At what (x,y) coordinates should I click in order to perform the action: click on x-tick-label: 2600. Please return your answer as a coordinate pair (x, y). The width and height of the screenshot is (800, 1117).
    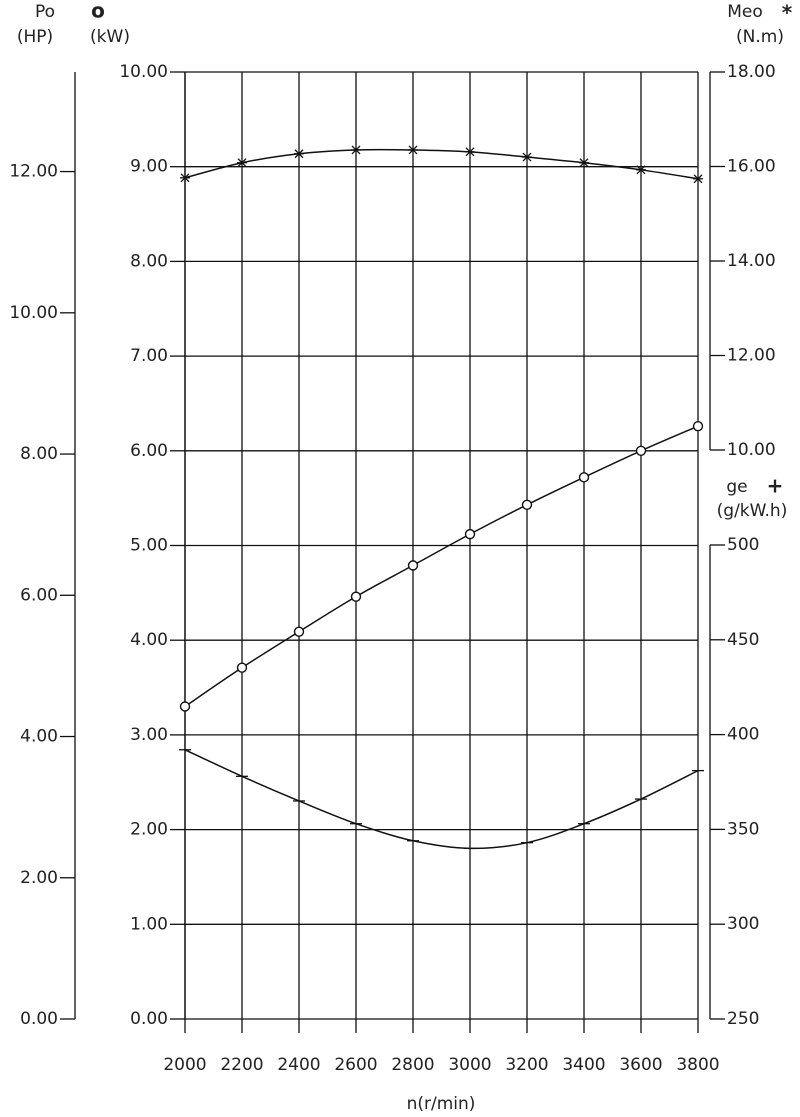
    Looking at the image, I should click on (355, 1065).